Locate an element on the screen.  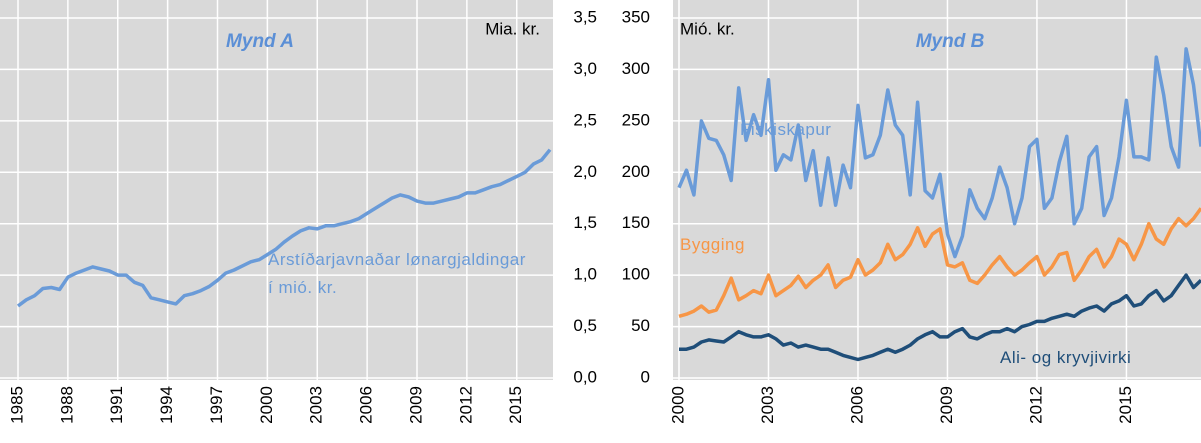
x-tick-label: 1985 is located at coordinates (16, 405).